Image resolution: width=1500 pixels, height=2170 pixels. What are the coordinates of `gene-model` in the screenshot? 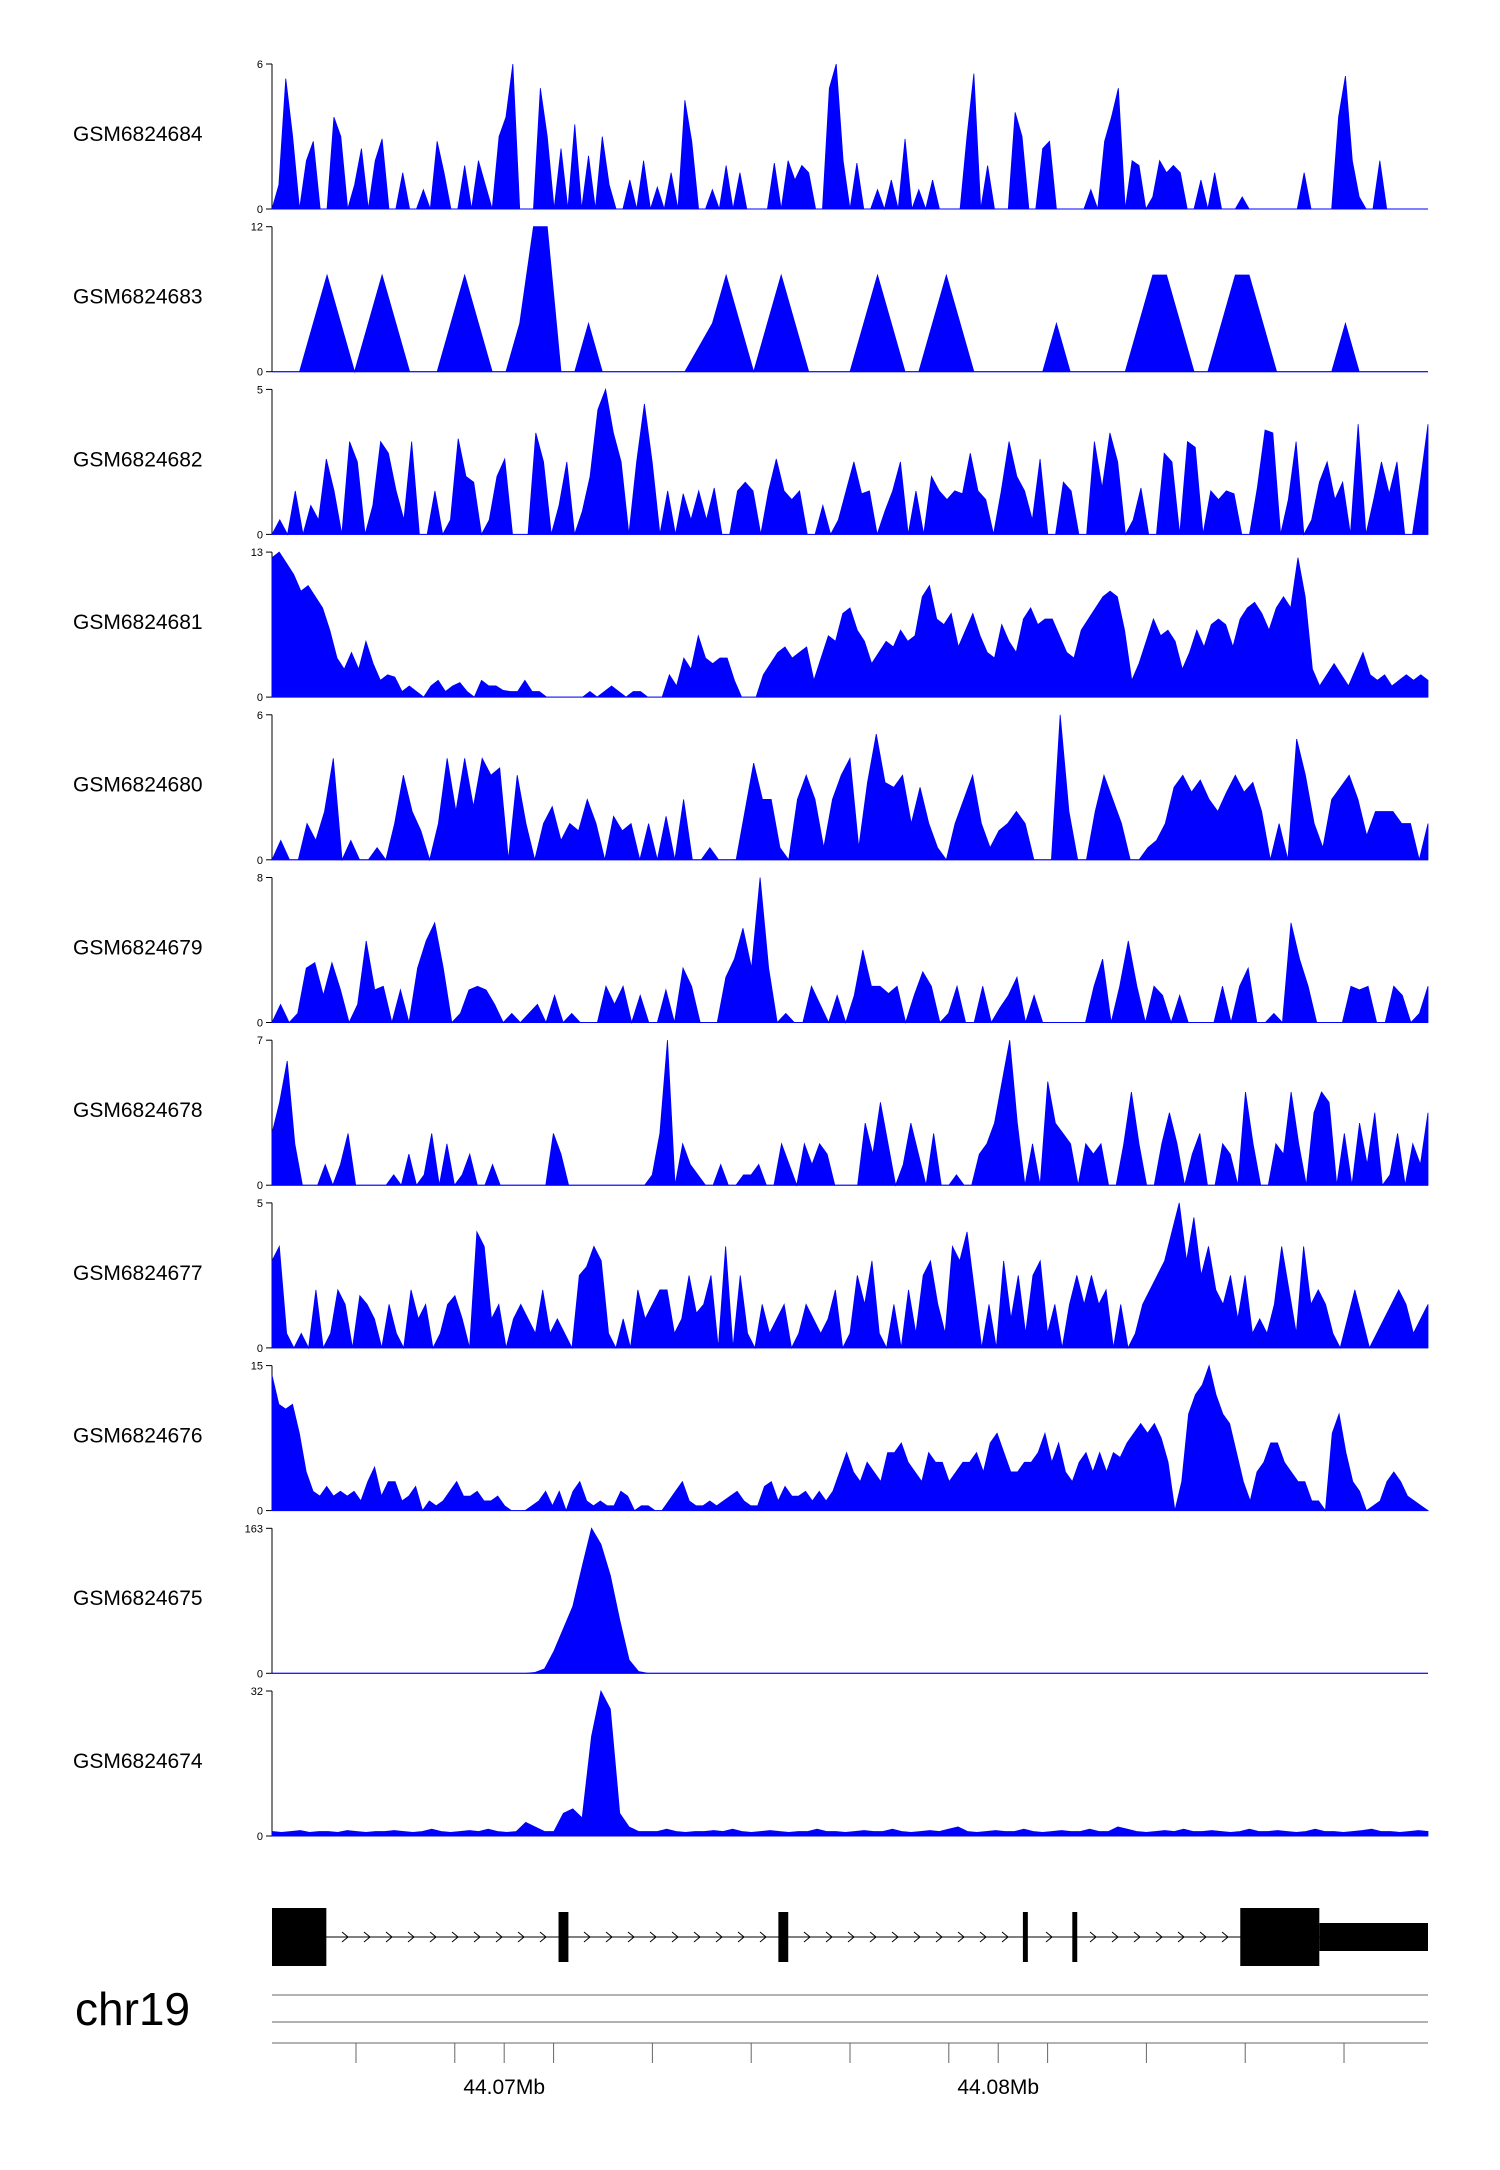 It's located at (850, 1937).